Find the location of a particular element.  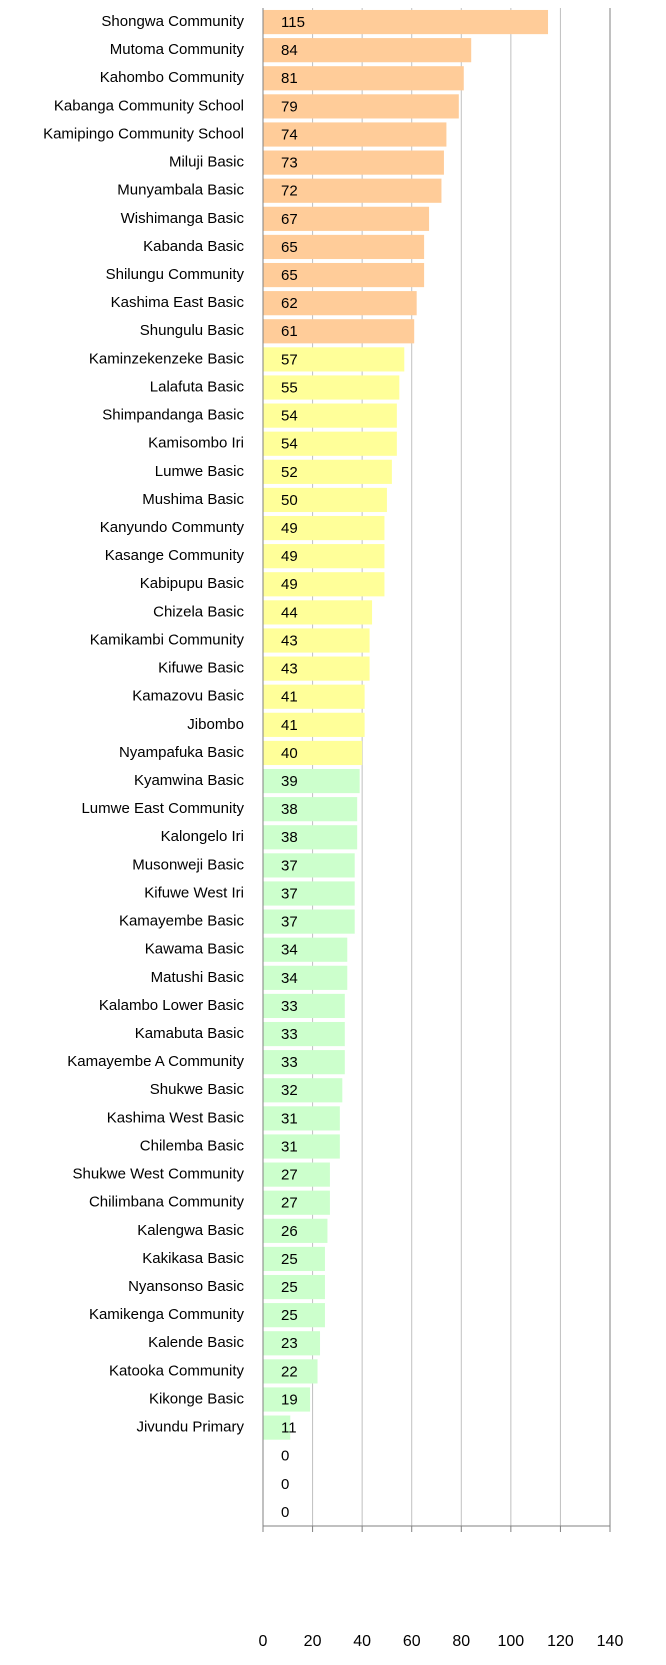

value-label: 31 is located at coordinates (289, 1146).